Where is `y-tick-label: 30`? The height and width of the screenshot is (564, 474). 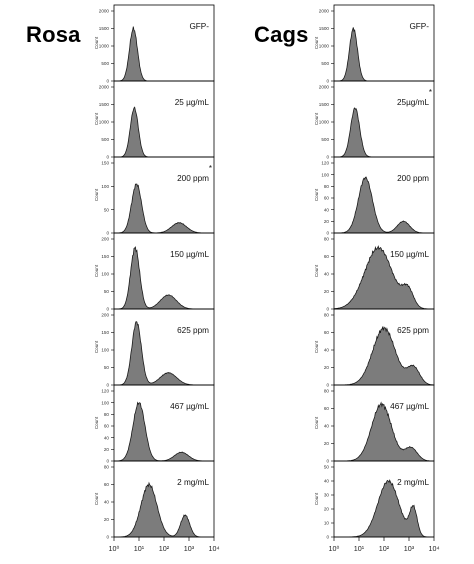 y-tick-label: 30 is located at coordinates (327, 495).